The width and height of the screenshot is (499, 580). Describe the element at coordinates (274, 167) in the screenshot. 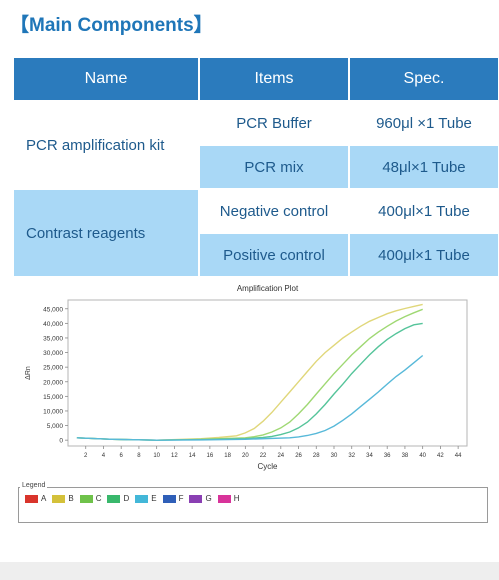

I see `item-cell: PCR mix` at that location.